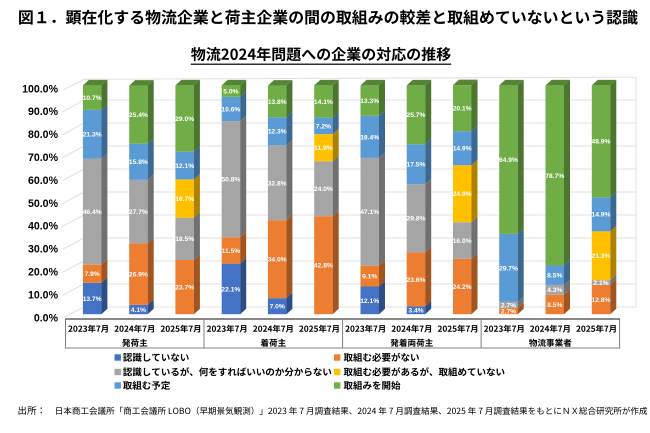  Describe the element at coordinates (277, 183) in the screenshot. I see `svg-text: 32.8%` at that location.